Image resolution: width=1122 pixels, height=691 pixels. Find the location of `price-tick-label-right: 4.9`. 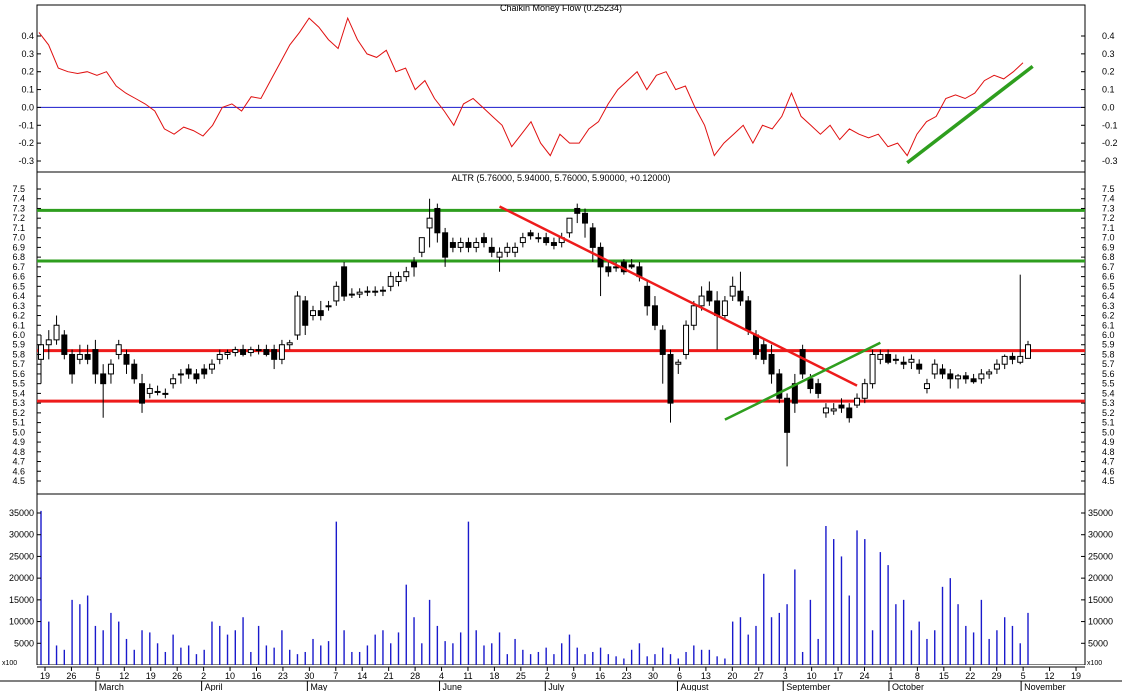

price-tick-label-right: 4.9 is located at coordinates (1108, 442).